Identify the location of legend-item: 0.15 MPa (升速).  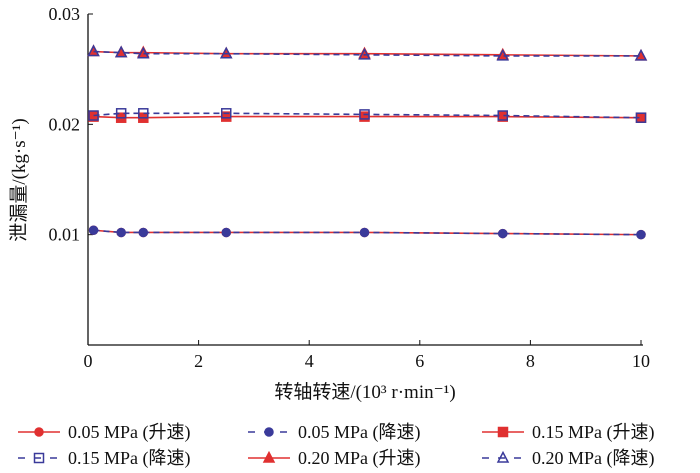
(568, 432).